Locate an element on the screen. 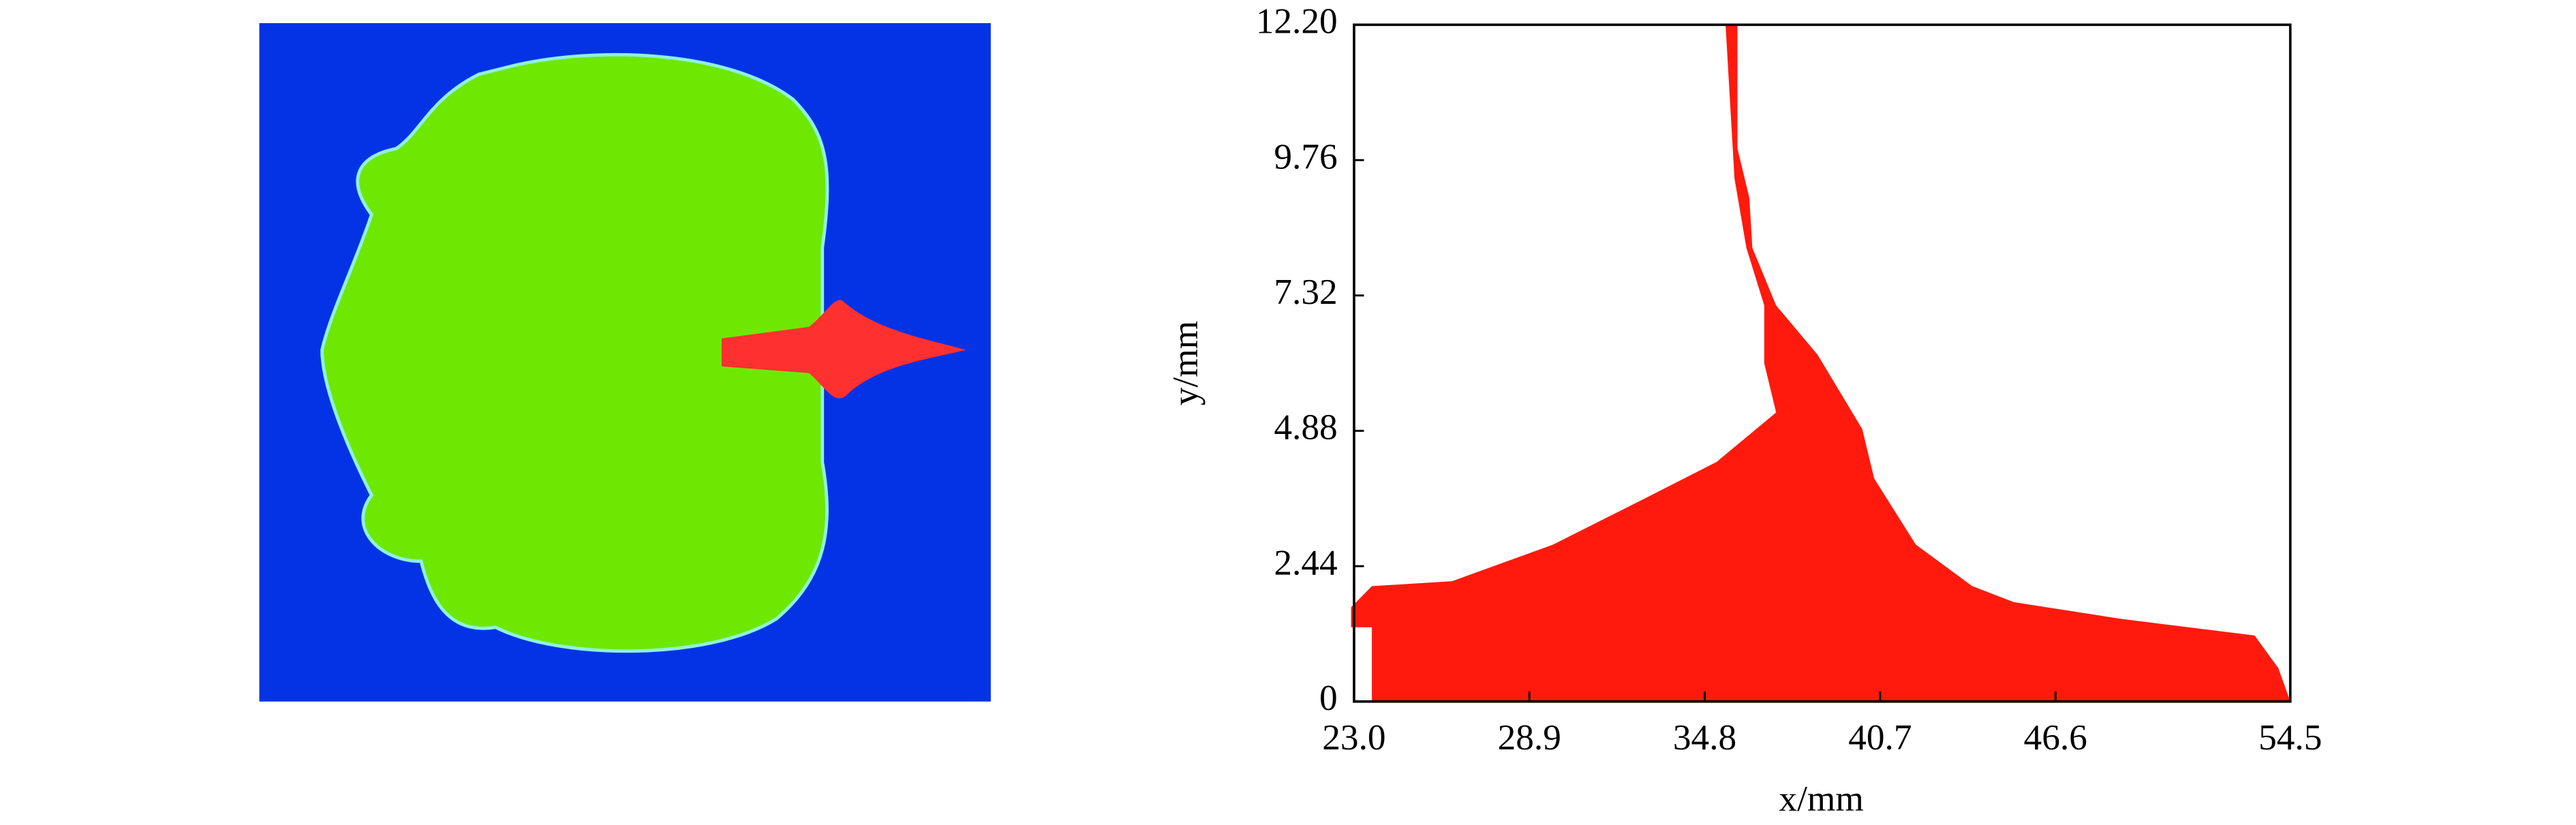 The height and width of the screenshot is (825, 2576). x-tick-label: 54.5 is located at coordinates (2290, 737).